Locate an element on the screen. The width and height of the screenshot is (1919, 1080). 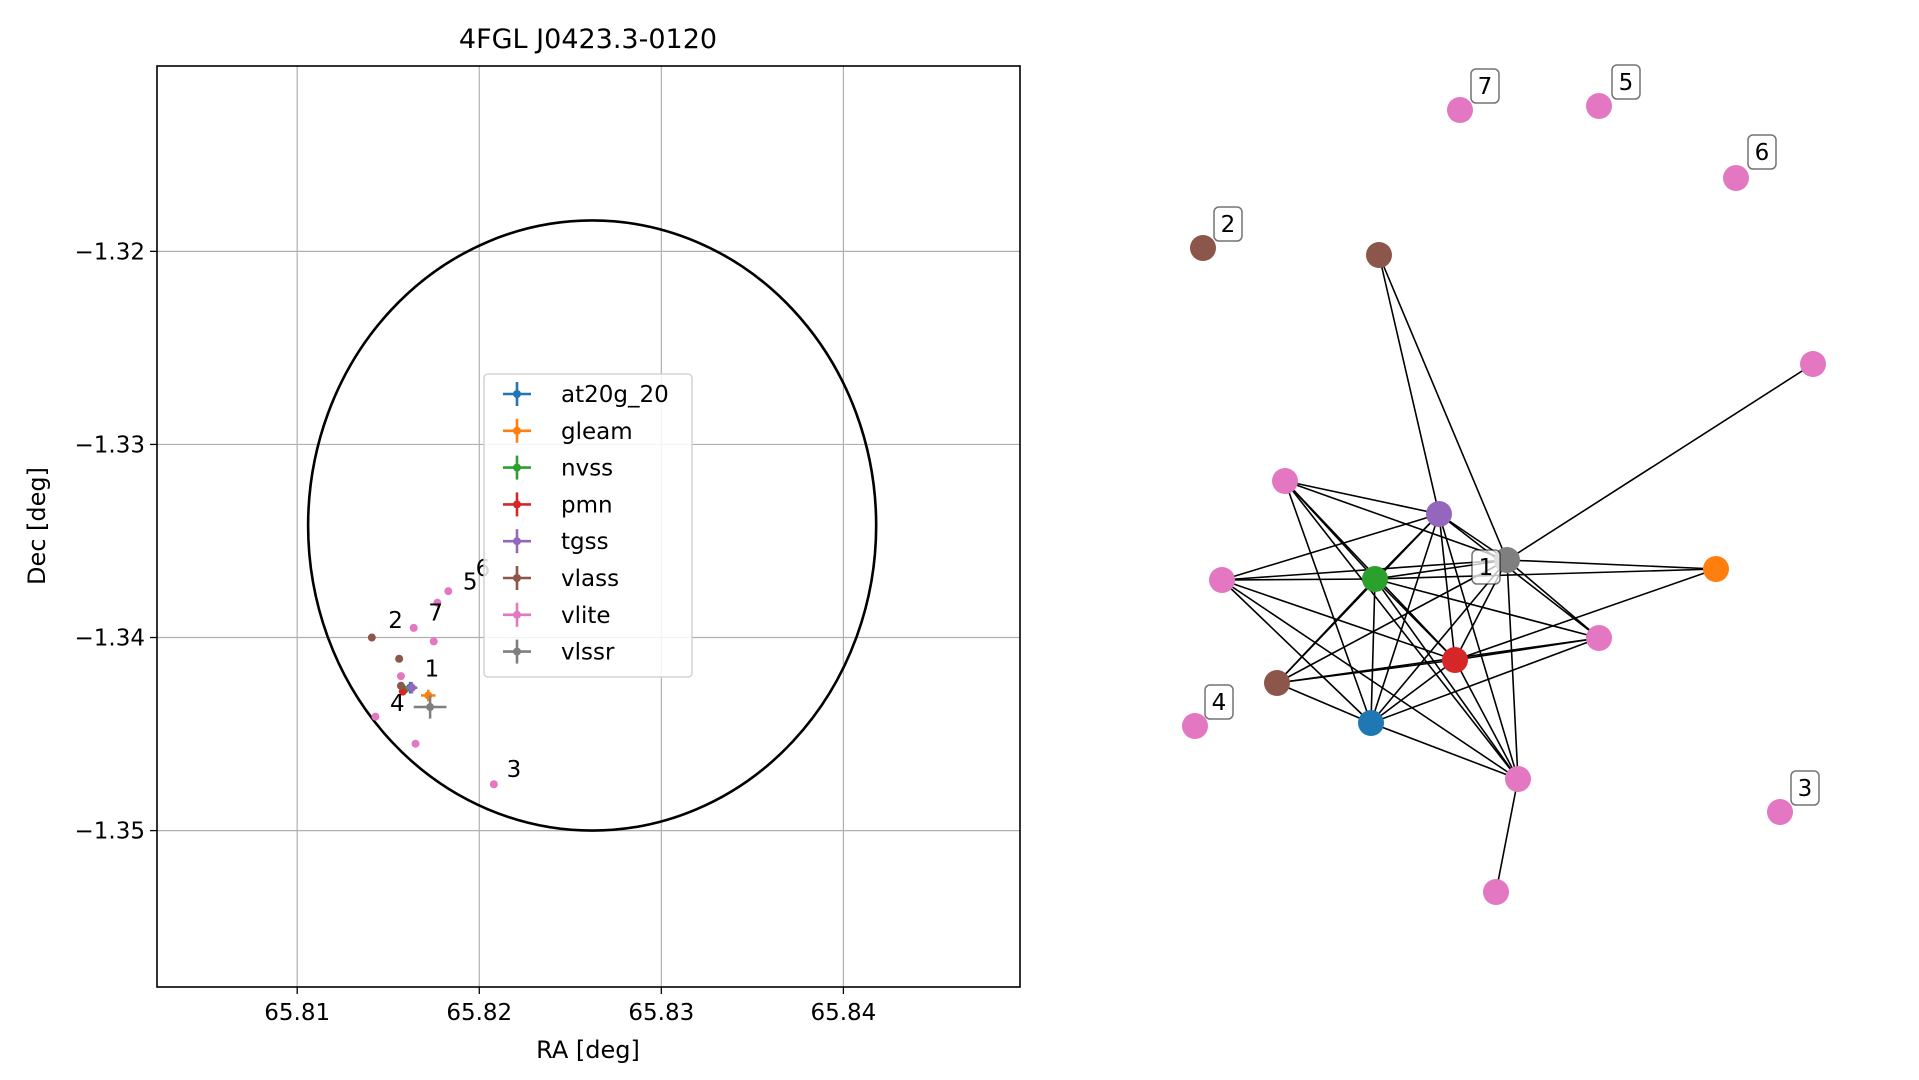
node-label-text: 1 is located at coordinates (1486, 568).